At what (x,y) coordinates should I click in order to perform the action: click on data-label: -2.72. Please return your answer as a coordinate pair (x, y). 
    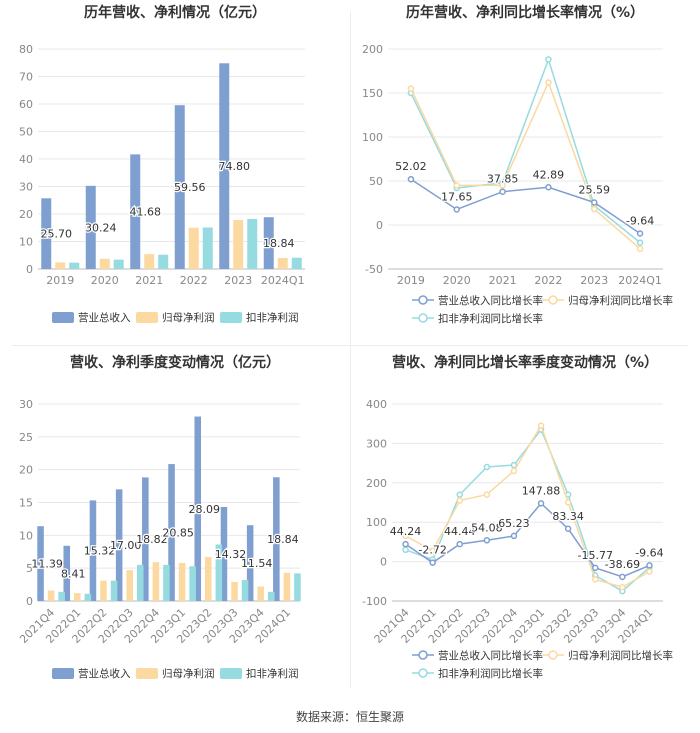
    Looking at the image, I should click on (432, 550).